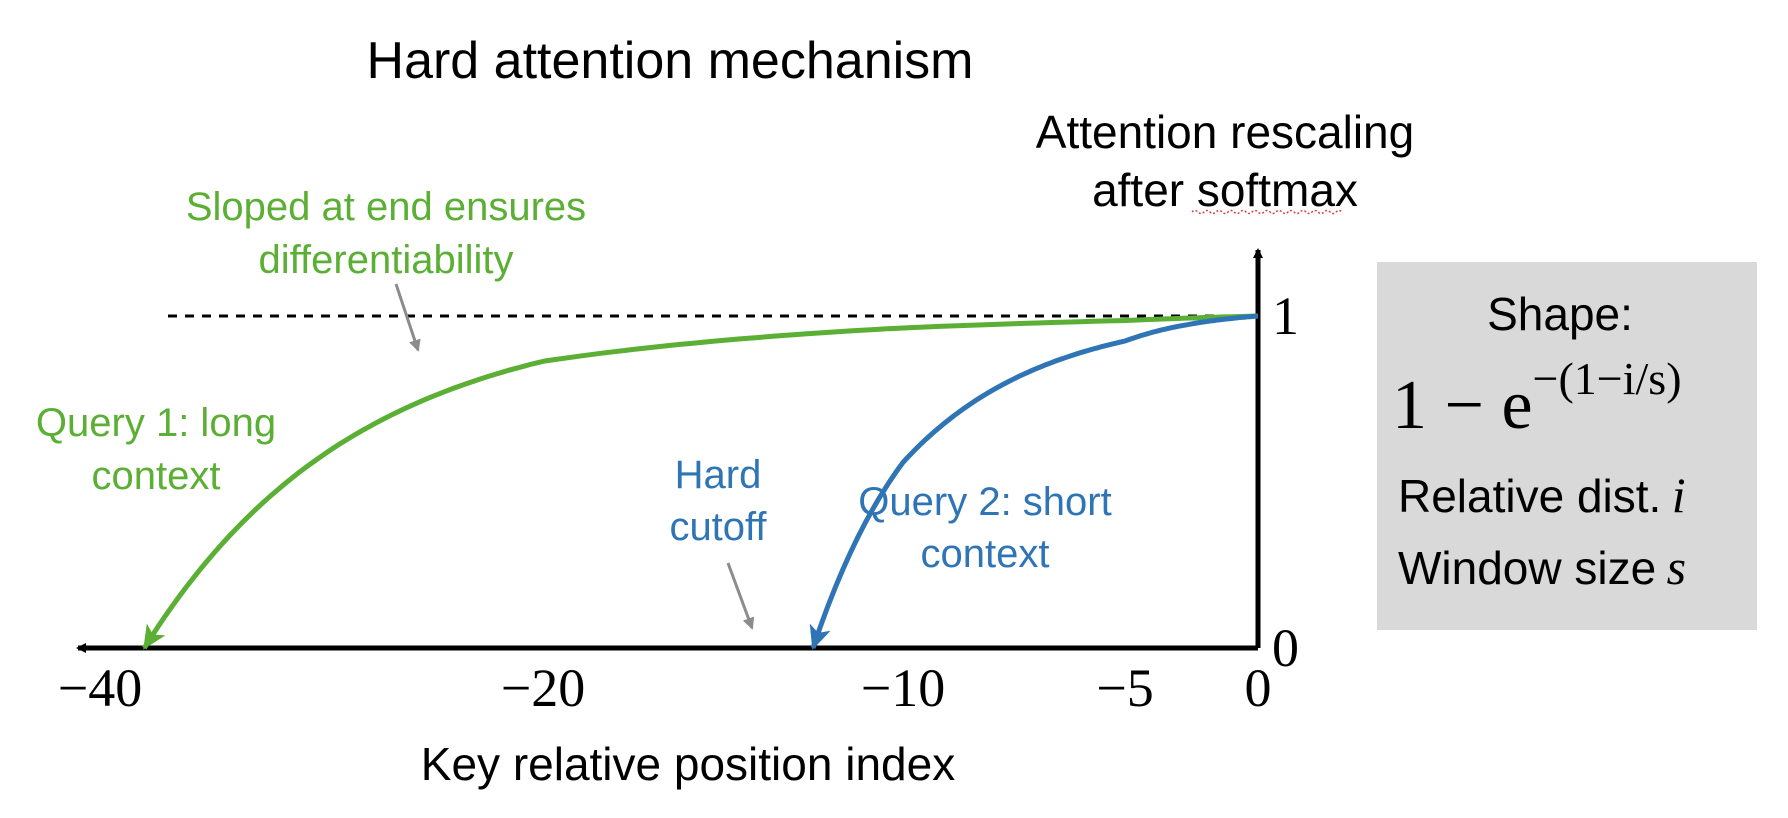  I want to click on y-axis-label-line1: Attention rescaling, so click(1225, 132).